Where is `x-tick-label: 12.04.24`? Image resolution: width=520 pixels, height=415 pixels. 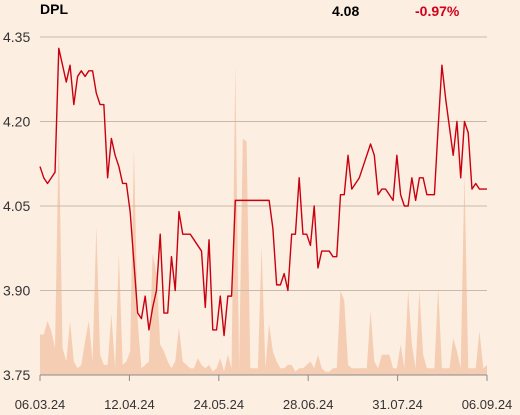
x-tick-label: 12.04.24 is located at coordinates (129, 404).